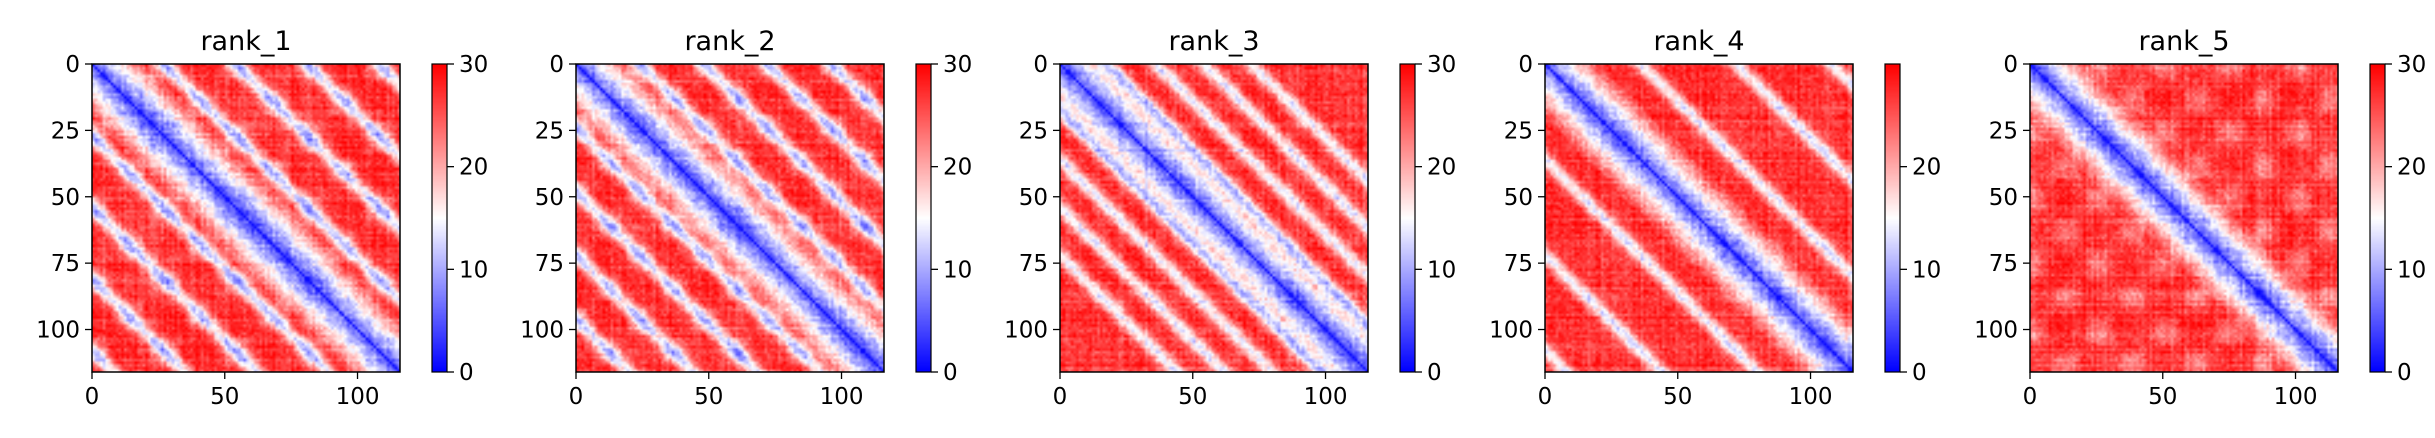  Describe the element at coordinates (1912, 224) in the screenshot. I see `colorbar: 0 10 20` at that location.